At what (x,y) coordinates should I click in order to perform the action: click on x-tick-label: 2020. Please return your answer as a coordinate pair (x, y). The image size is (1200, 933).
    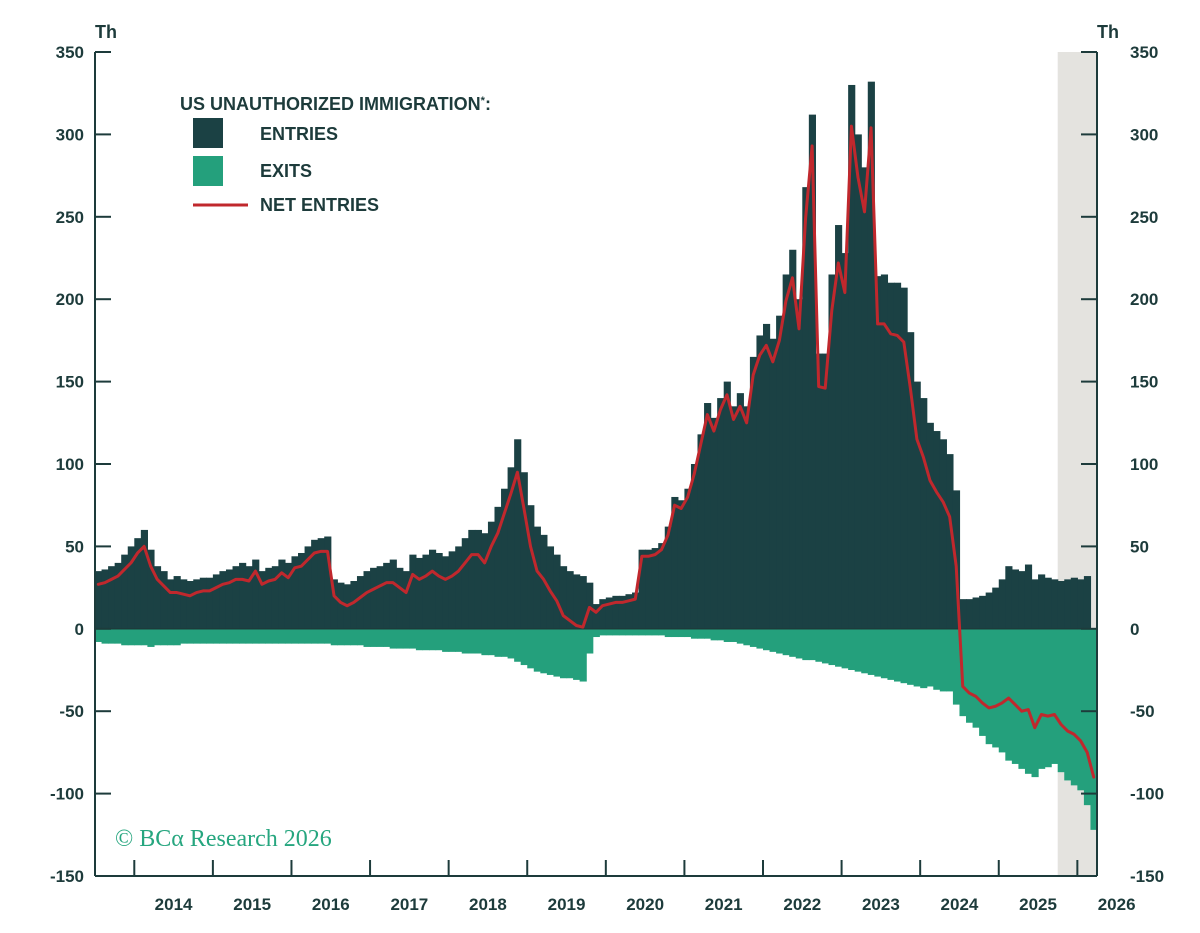
    Looking at the image, I should click on (645, 904).